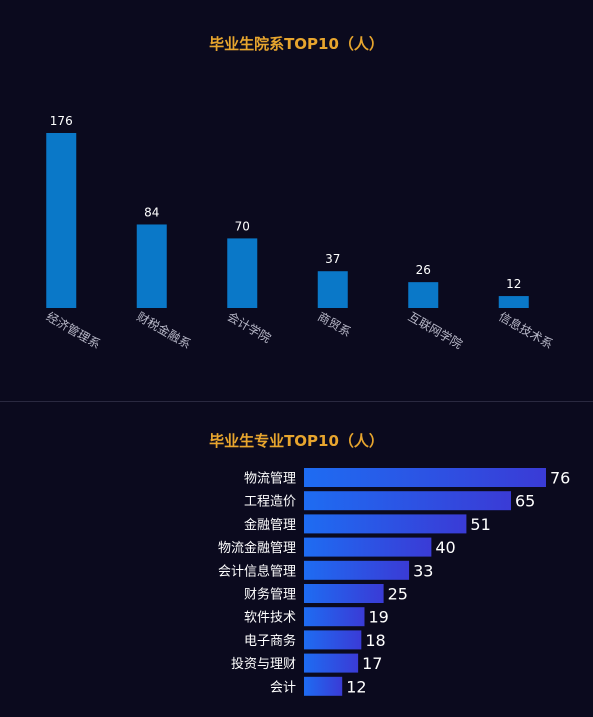  I want to click on major-category-label: 金融管理, so click(270, 525).